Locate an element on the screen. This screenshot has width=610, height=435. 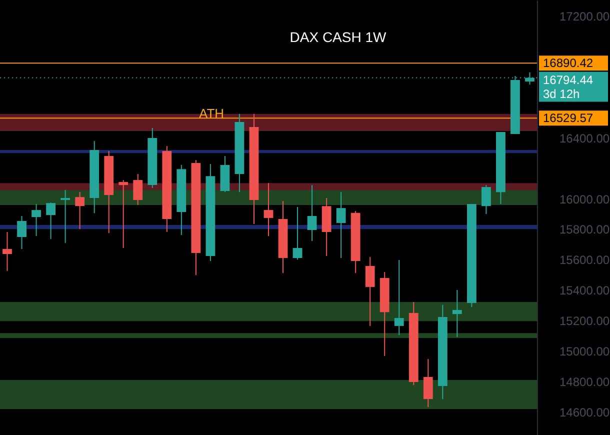
annotation: ATH is located at coordinates (211, 113).